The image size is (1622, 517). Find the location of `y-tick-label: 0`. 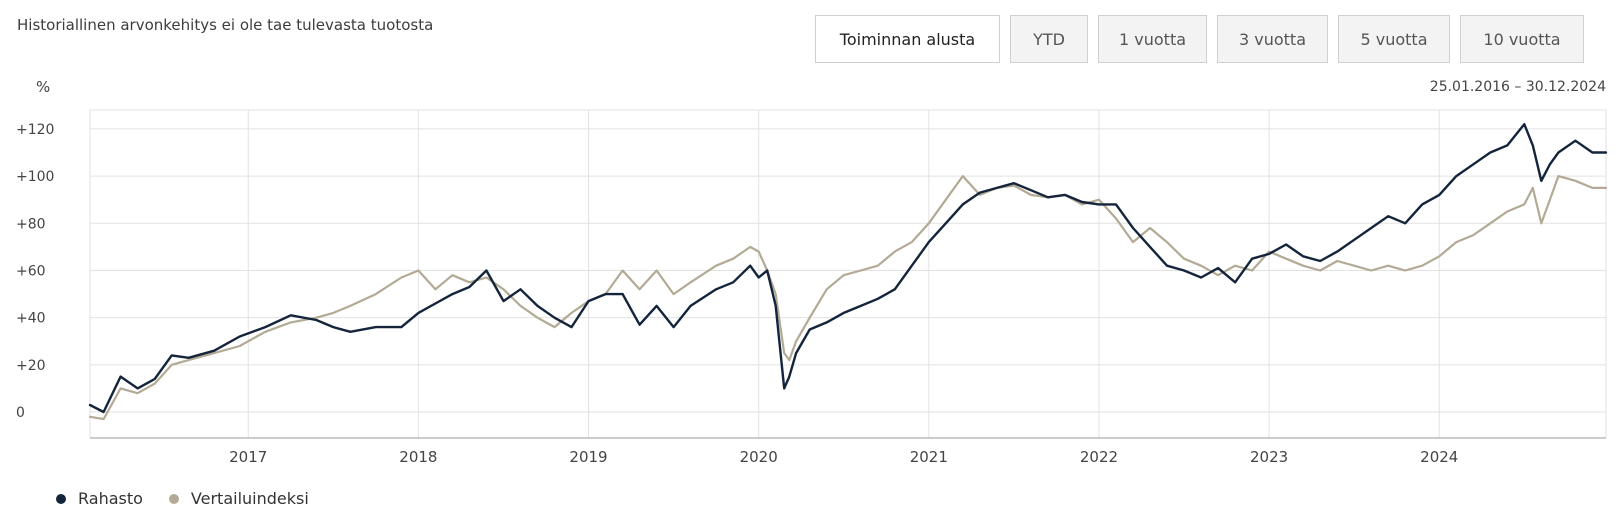

y-tick-label: 0 is located at coordinates (20, 413).